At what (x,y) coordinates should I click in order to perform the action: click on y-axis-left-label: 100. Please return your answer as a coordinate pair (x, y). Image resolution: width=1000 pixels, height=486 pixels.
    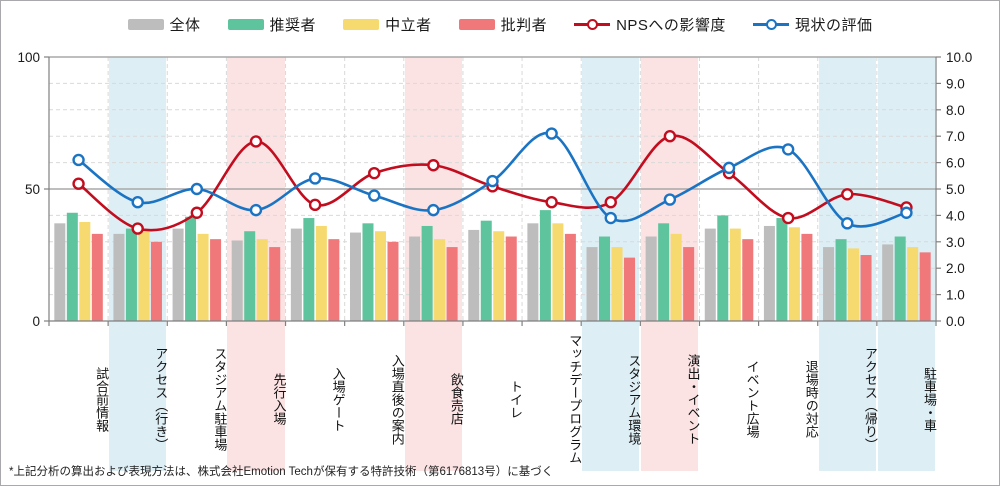
    Looking at the image, I should click on (28, 57).